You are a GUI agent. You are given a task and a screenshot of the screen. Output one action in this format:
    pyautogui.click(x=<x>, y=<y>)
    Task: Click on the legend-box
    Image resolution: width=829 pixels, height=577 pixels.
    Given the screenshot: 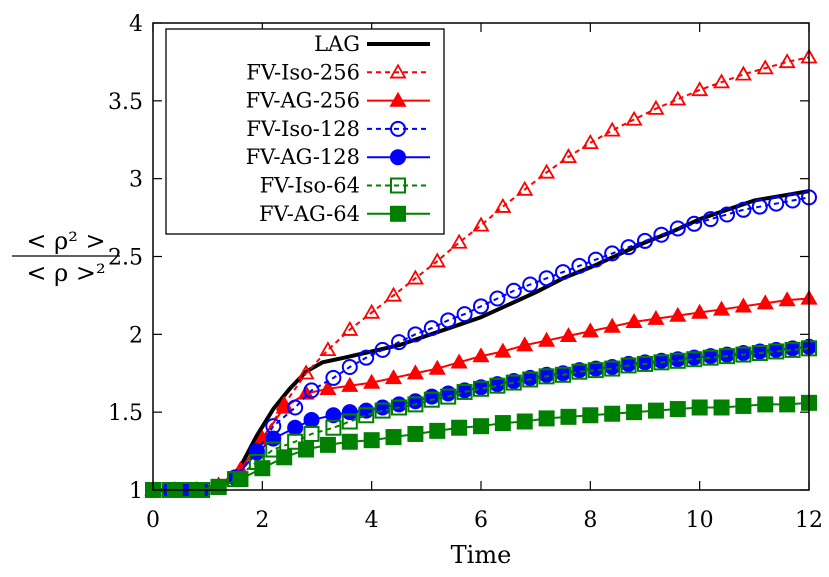 What is the action you would take?
    pyautogui.click(x=305, y=131)
    